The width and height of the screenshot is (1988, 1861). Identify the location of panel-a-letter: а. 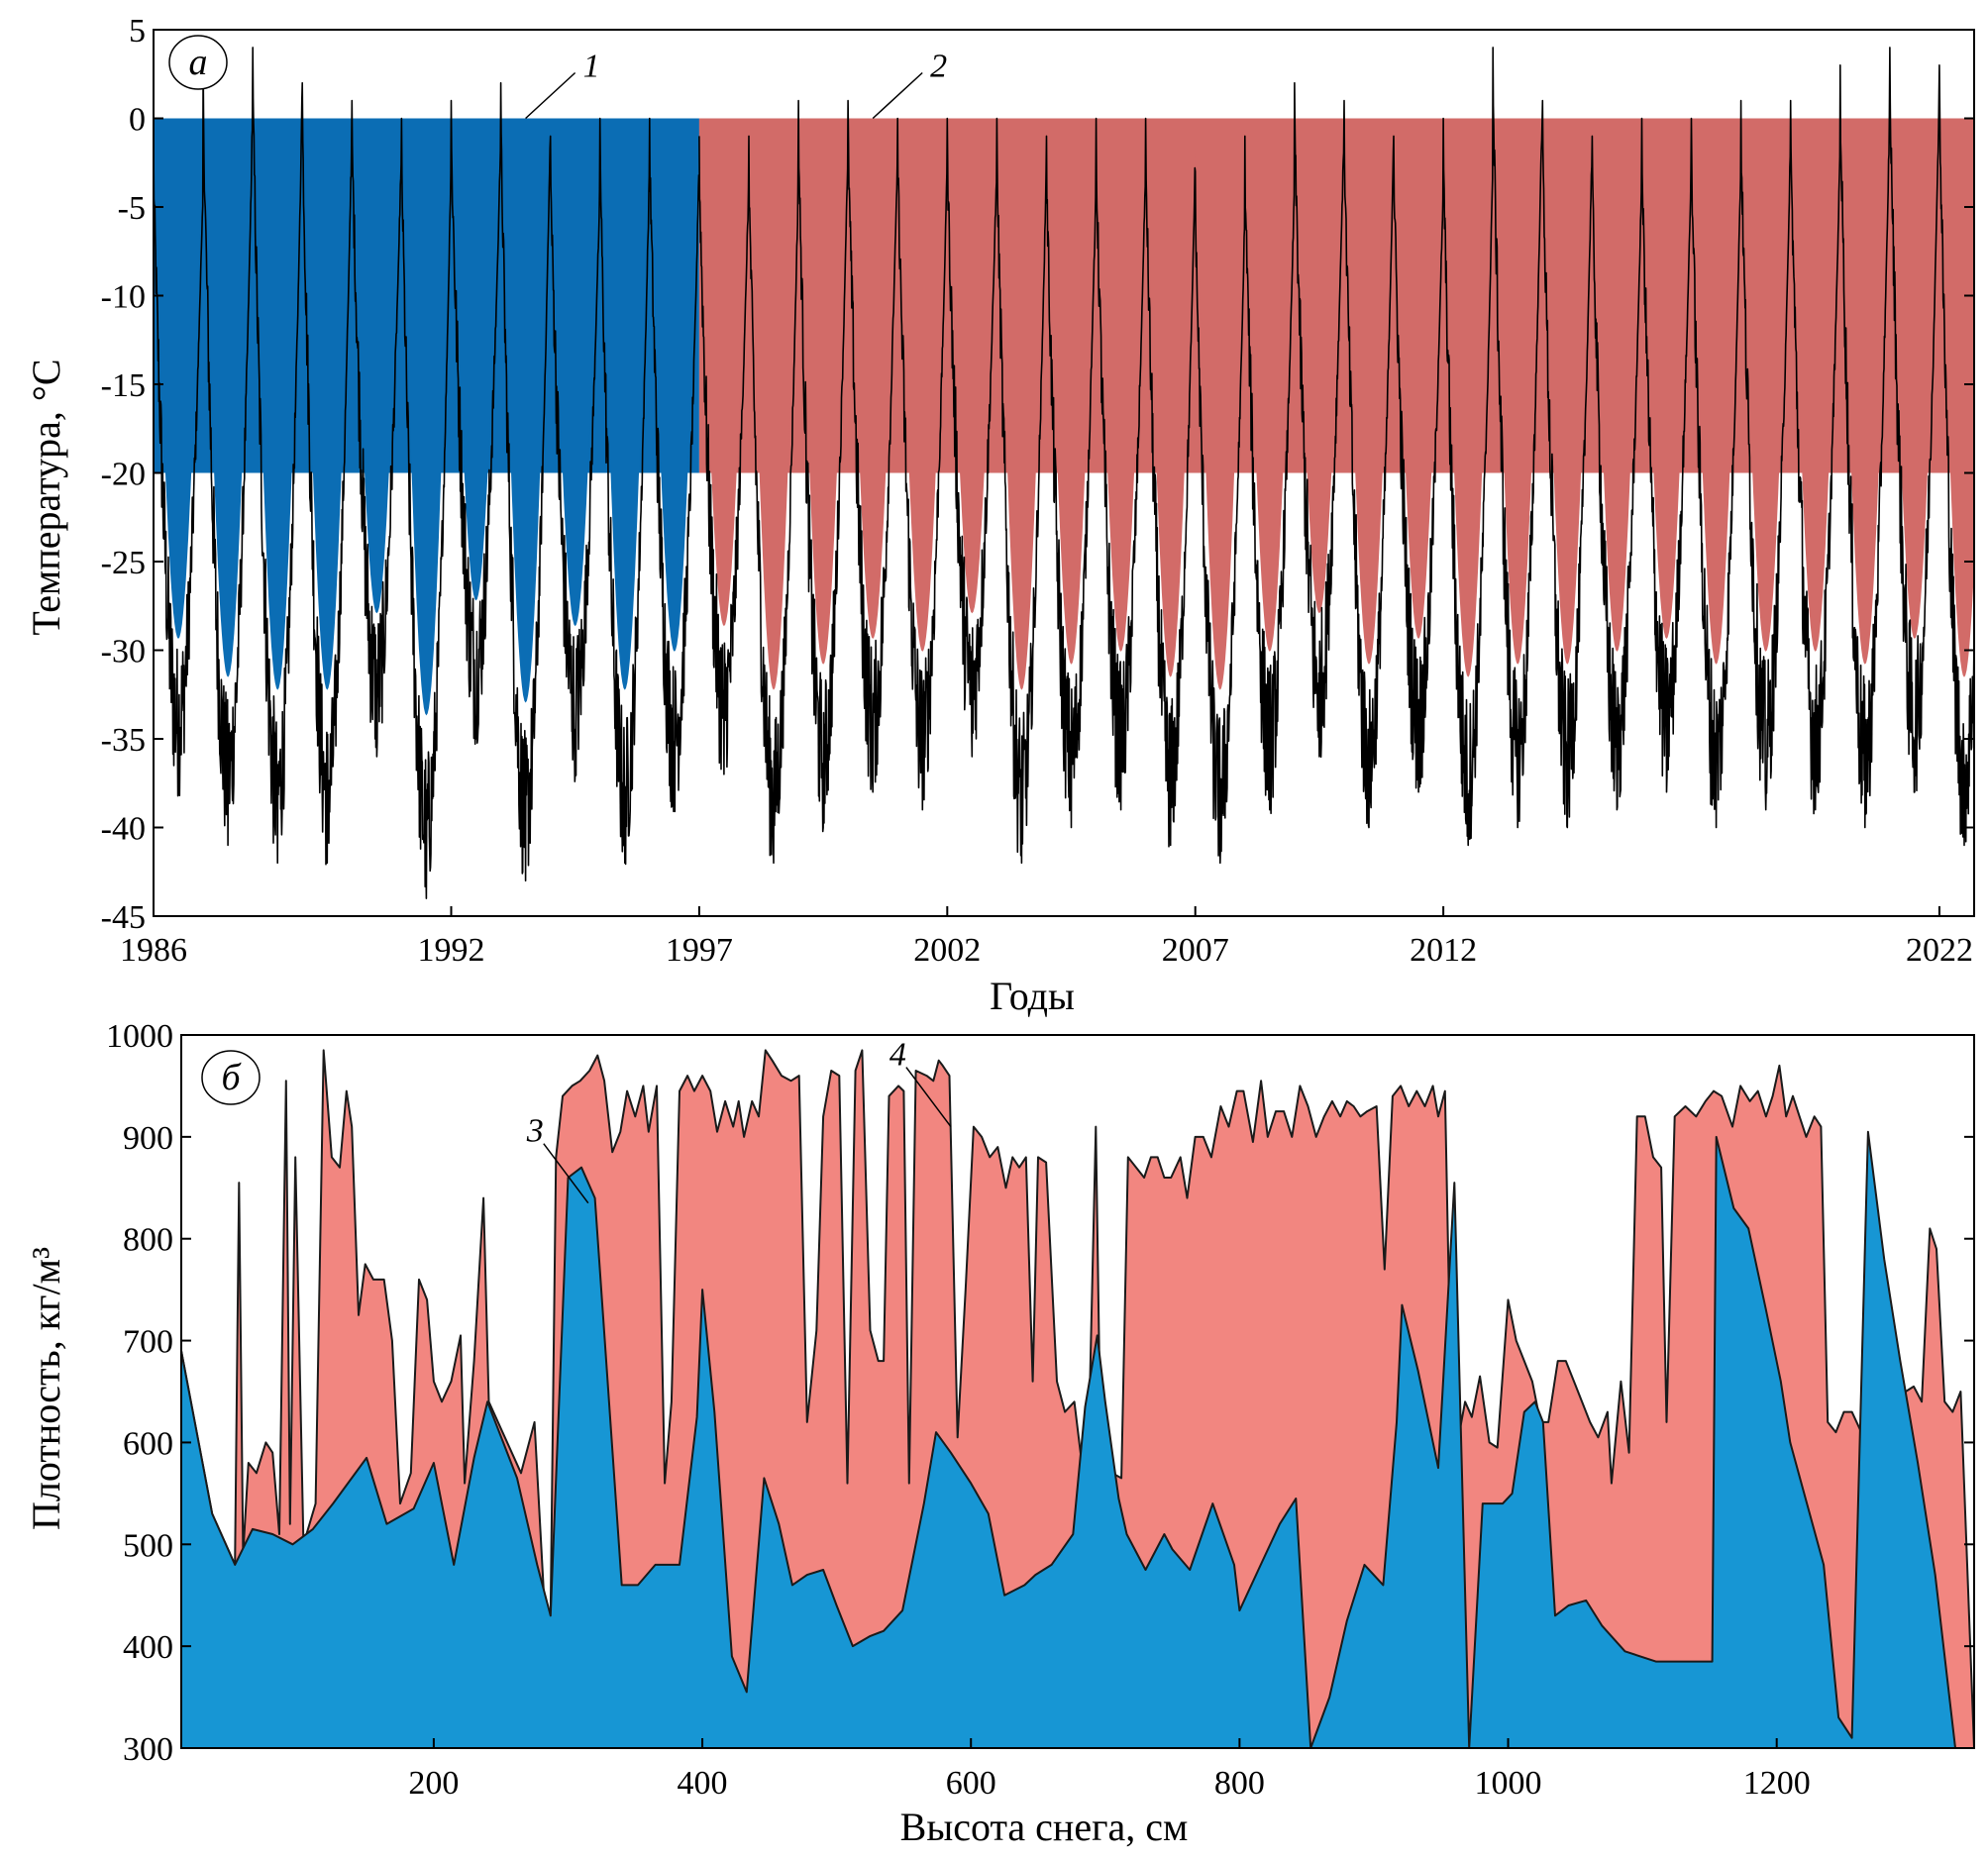
(198, 62).